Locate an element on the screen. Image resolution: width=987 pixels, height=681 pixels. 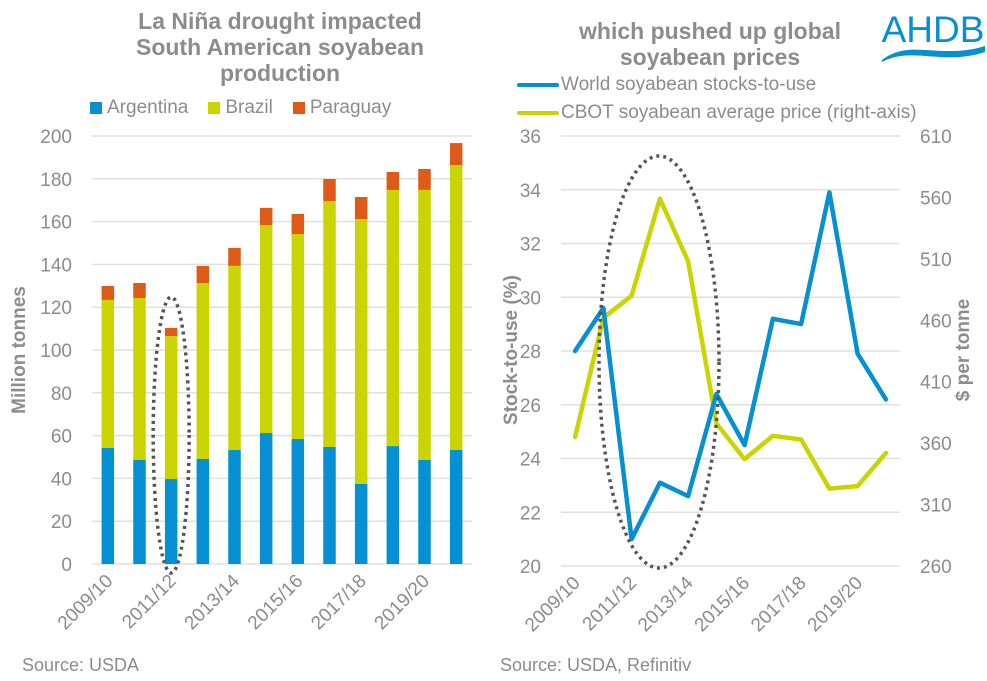
y-axis-title-left: Stock-to-use (%) is located at coordinates (511, 350).